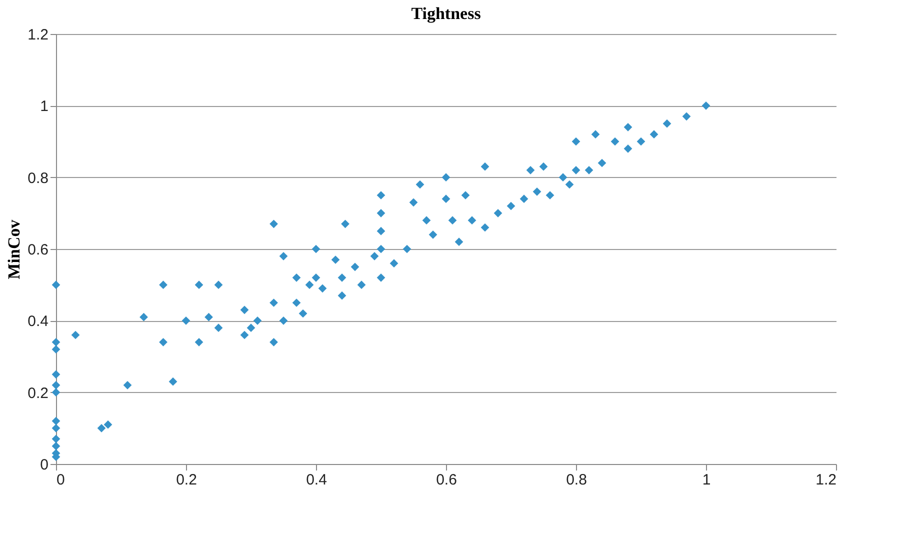  I want to click on y-tick-label: 1.2, so click(38, 35).